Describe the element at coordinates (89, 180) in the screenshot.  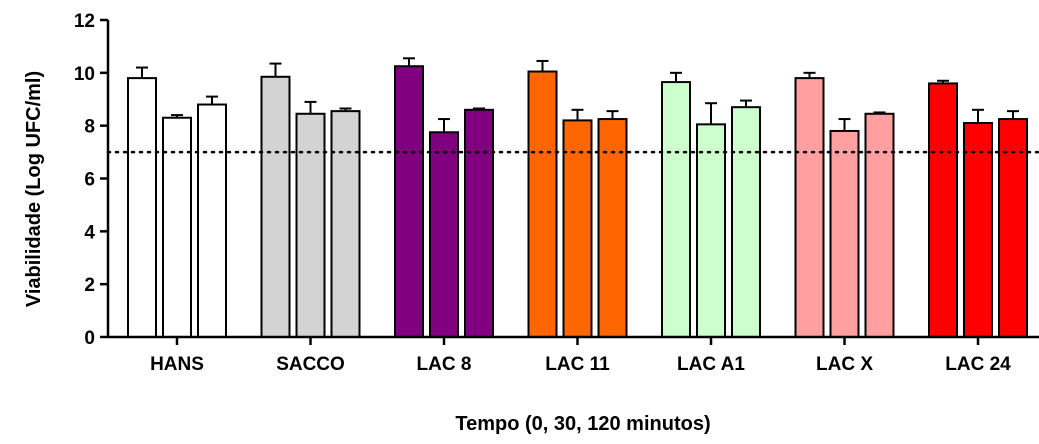
I see `y-tick-label: 6` at that location.